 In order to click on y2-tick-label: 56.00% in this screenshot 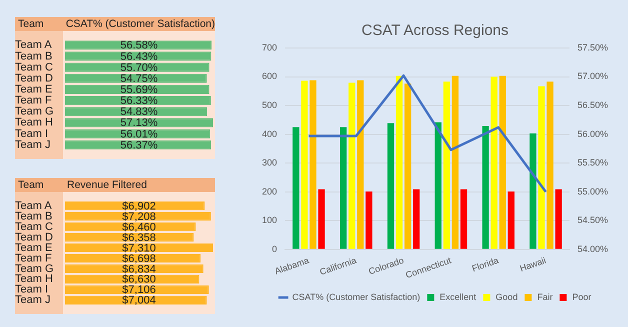, I will do `click(592, 133)`.